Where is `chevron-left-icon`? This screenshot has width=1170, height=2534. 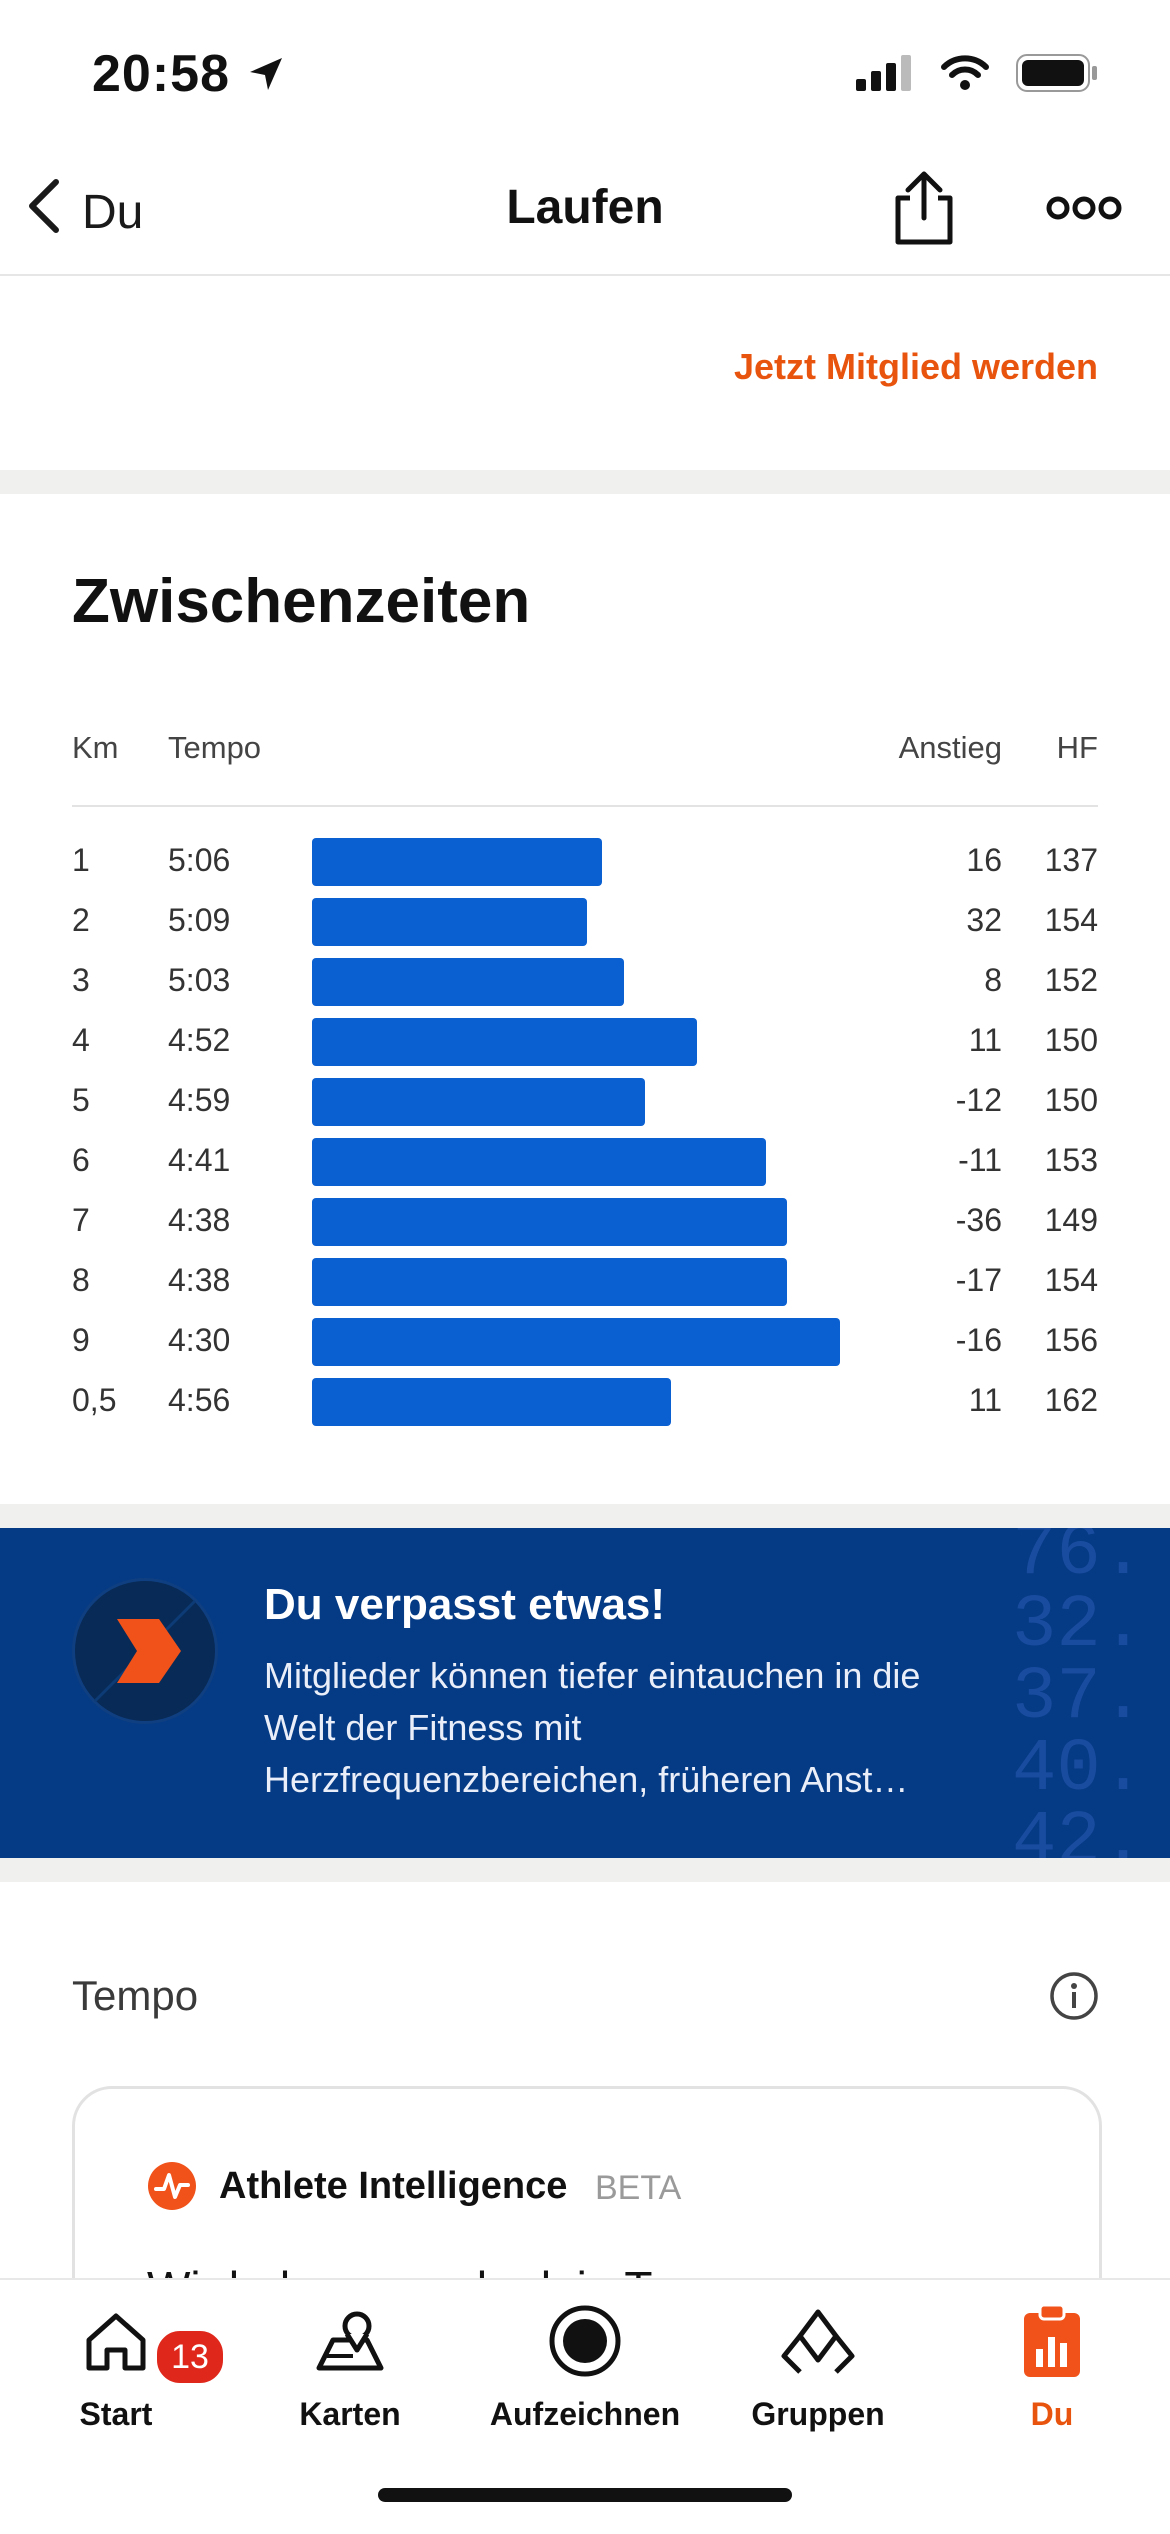 chevron-left-icon is located at coordinates (44, 212).